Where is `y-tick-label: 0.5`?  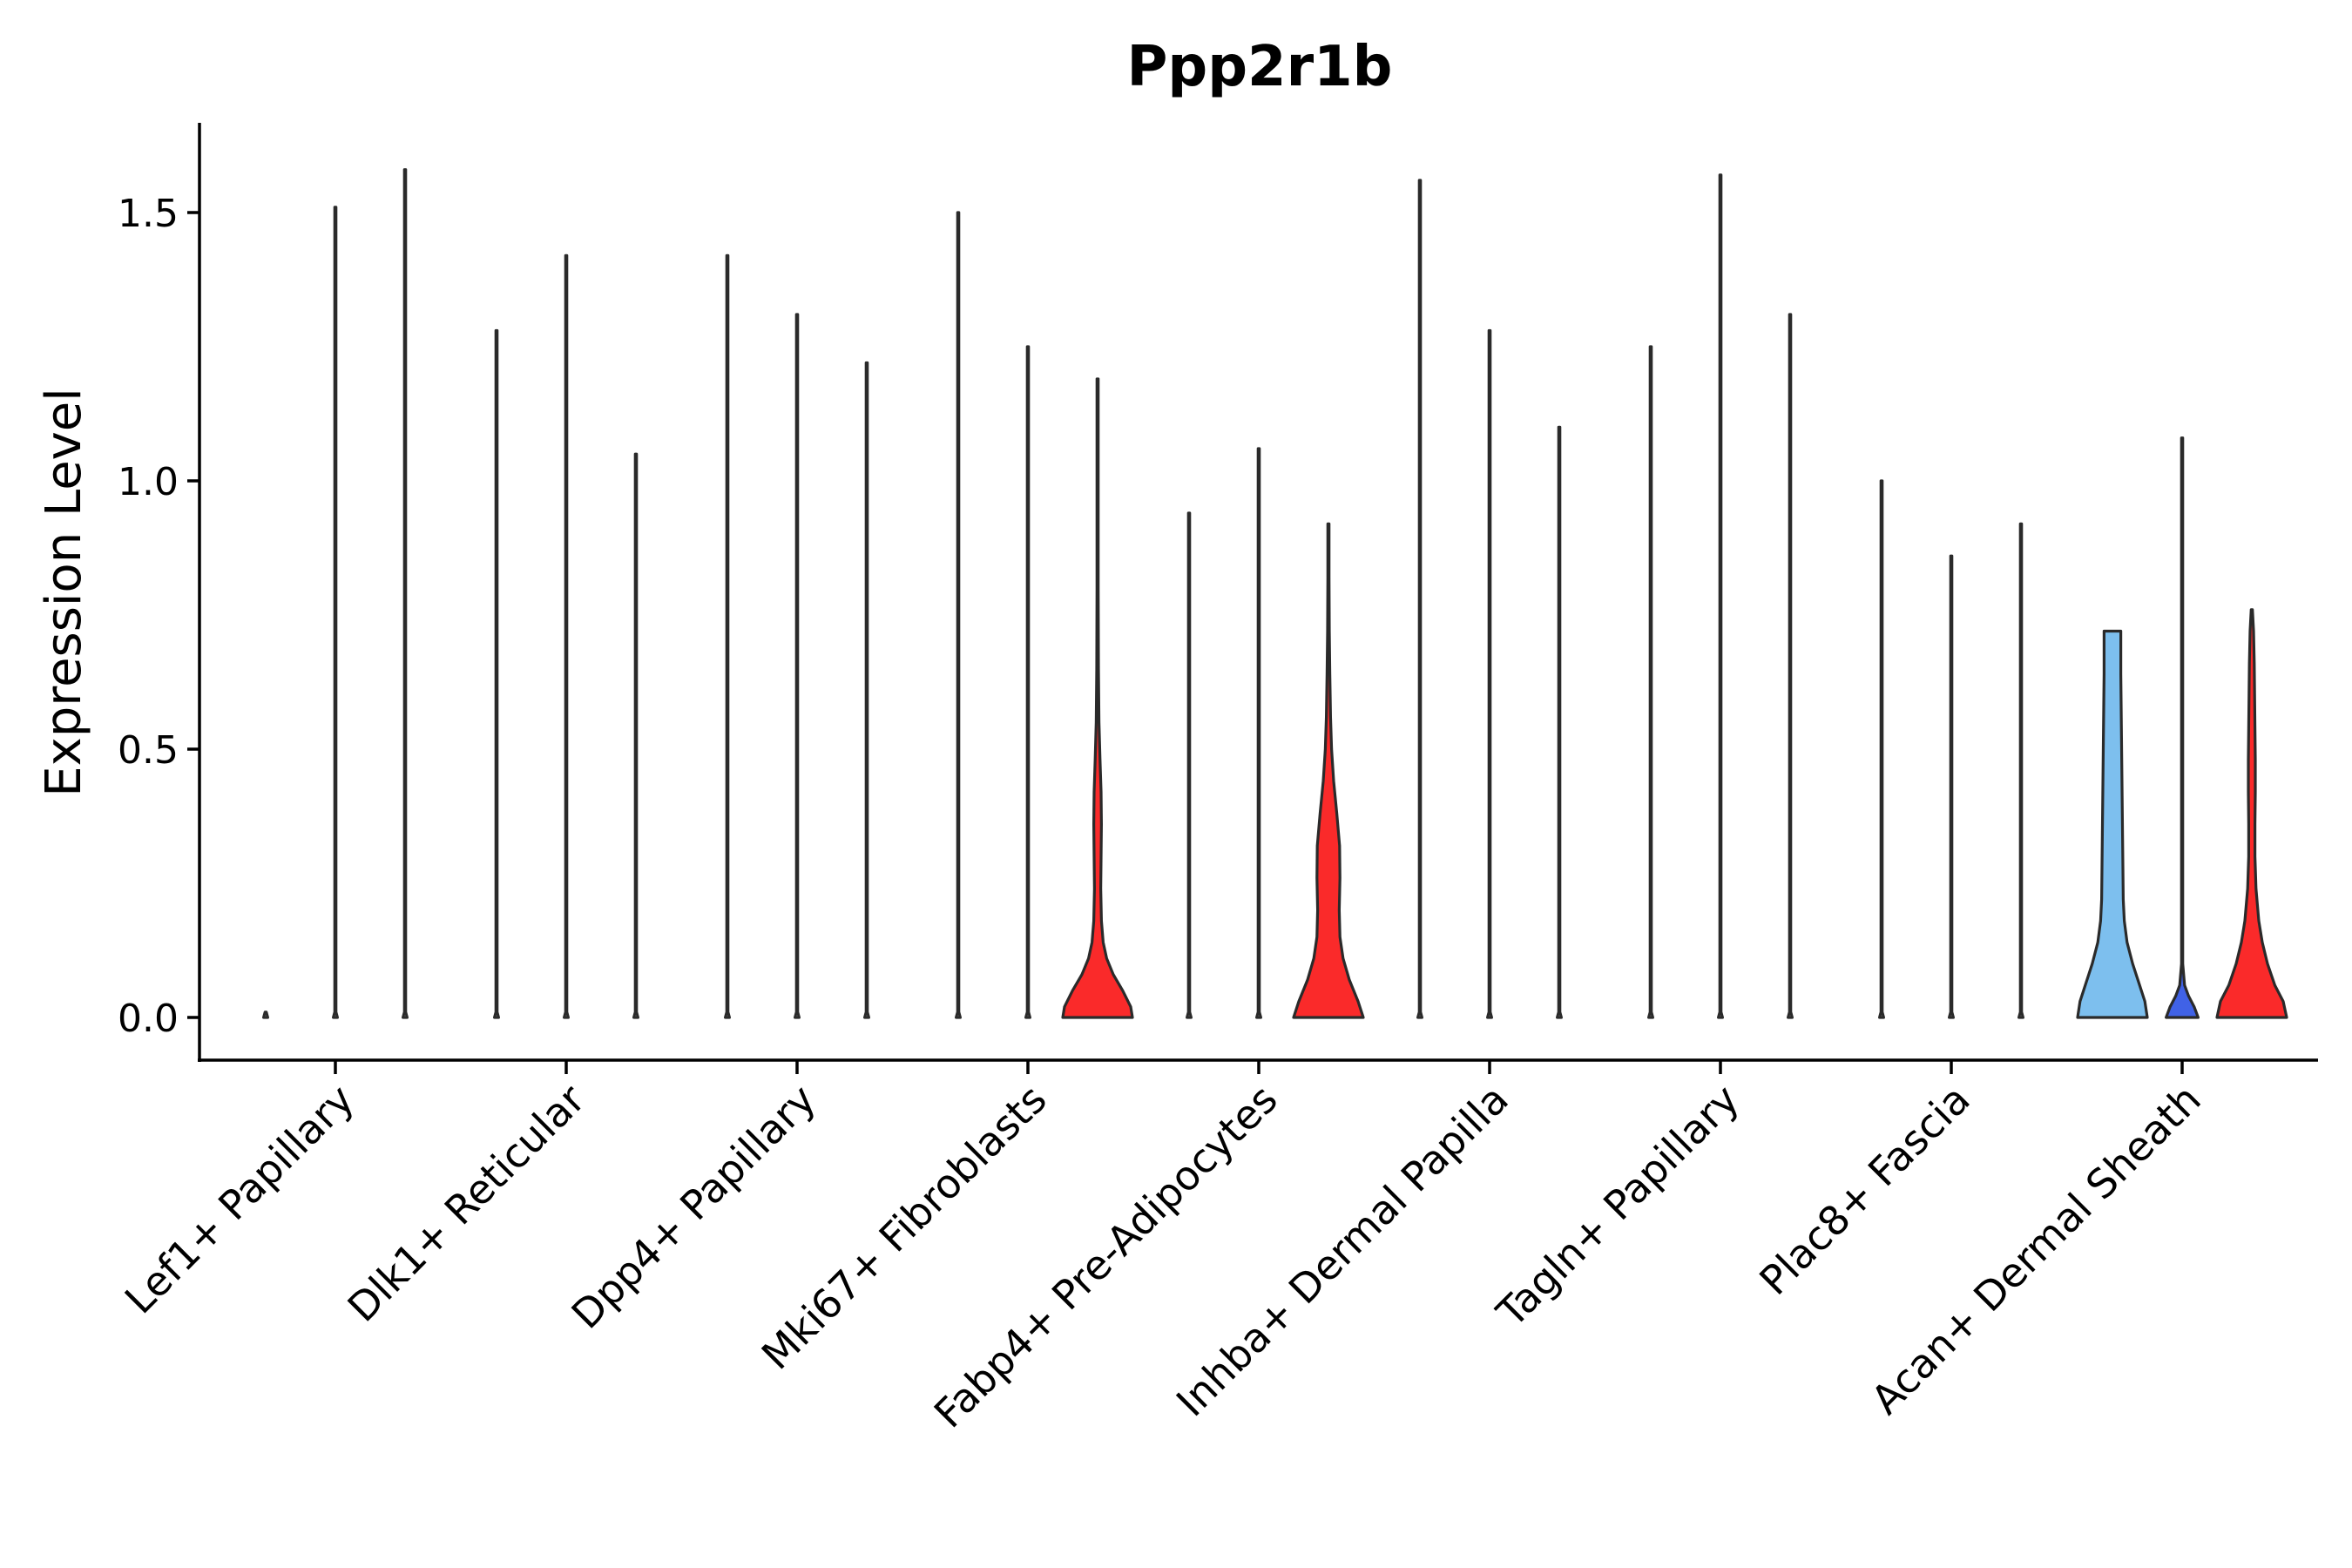 y-tick-label: 0.5 is located at coordinates (148, 751).